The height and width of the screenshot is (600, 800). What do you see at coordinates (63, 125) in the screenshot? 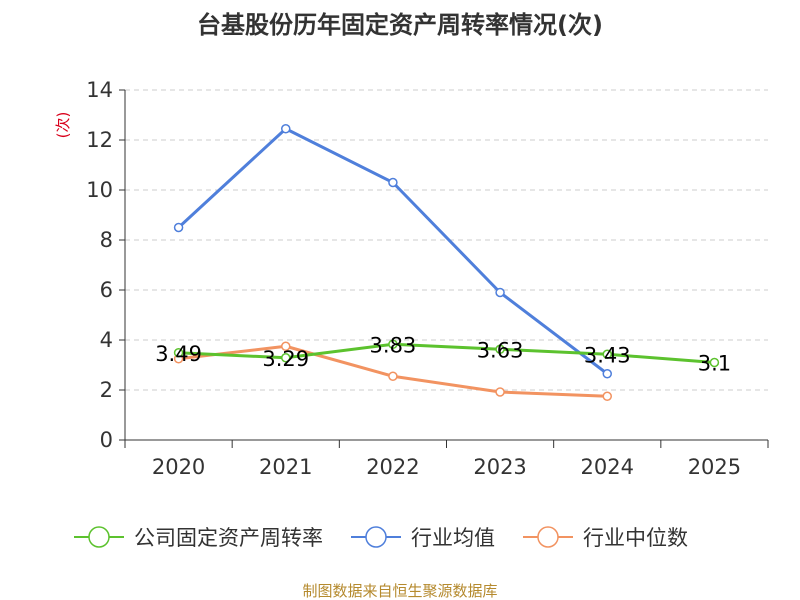
I see `y-axis-label: (次)` at bounding box center [63, 125].